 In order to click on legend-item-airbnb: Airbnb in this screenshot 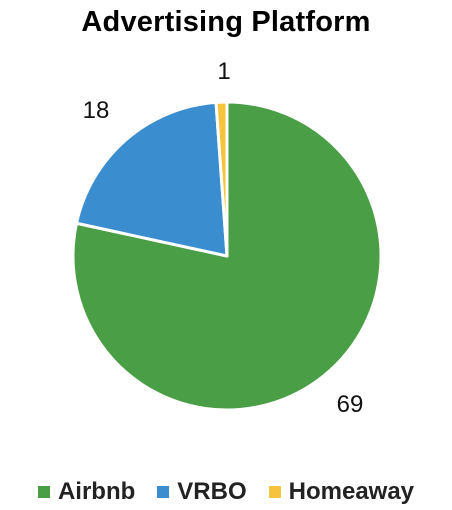, I will do `click(86, 492)`.